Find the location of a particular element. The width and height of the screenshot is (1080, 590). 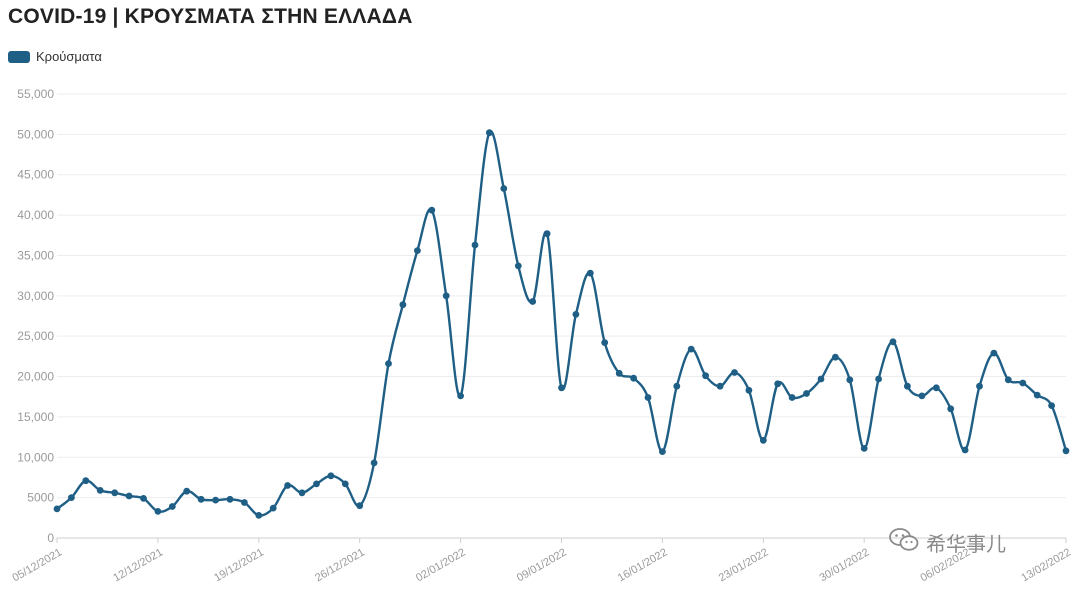

x-tick-label: 12/12/2021 is located at coordinates (138, 565).